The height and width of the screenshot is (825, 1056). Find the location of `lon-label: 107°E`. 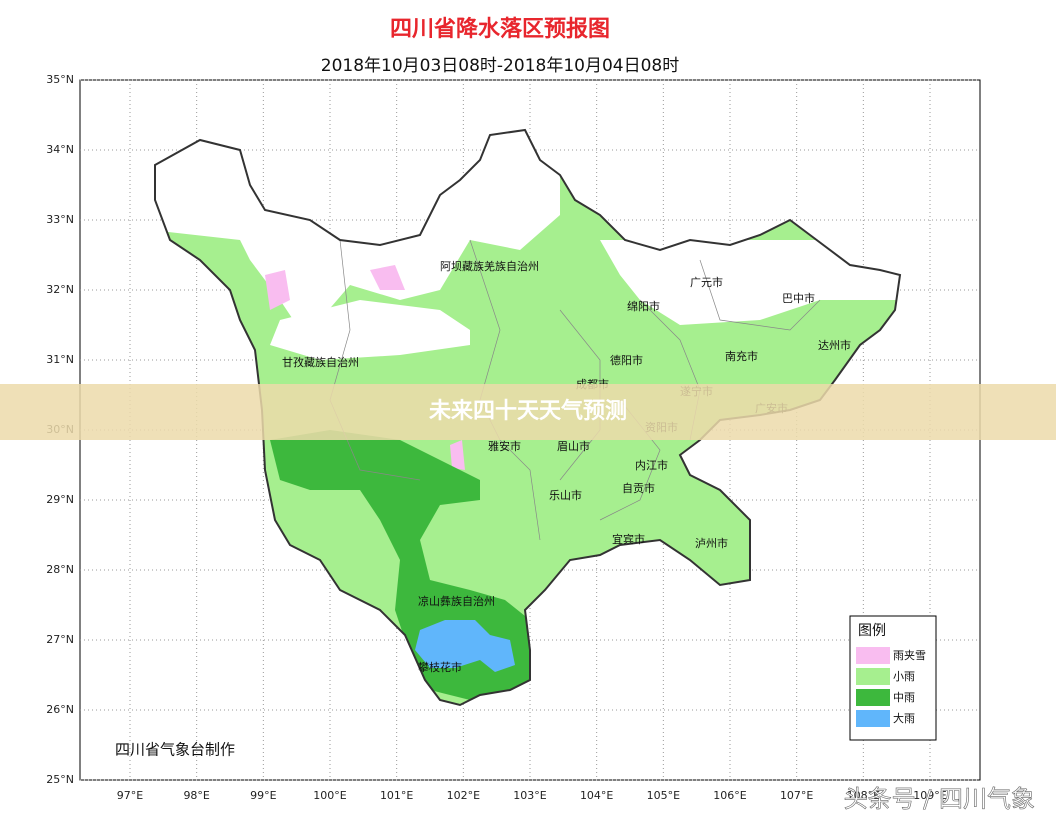

lon-label: 107°E is located at coordinates (796, 795).